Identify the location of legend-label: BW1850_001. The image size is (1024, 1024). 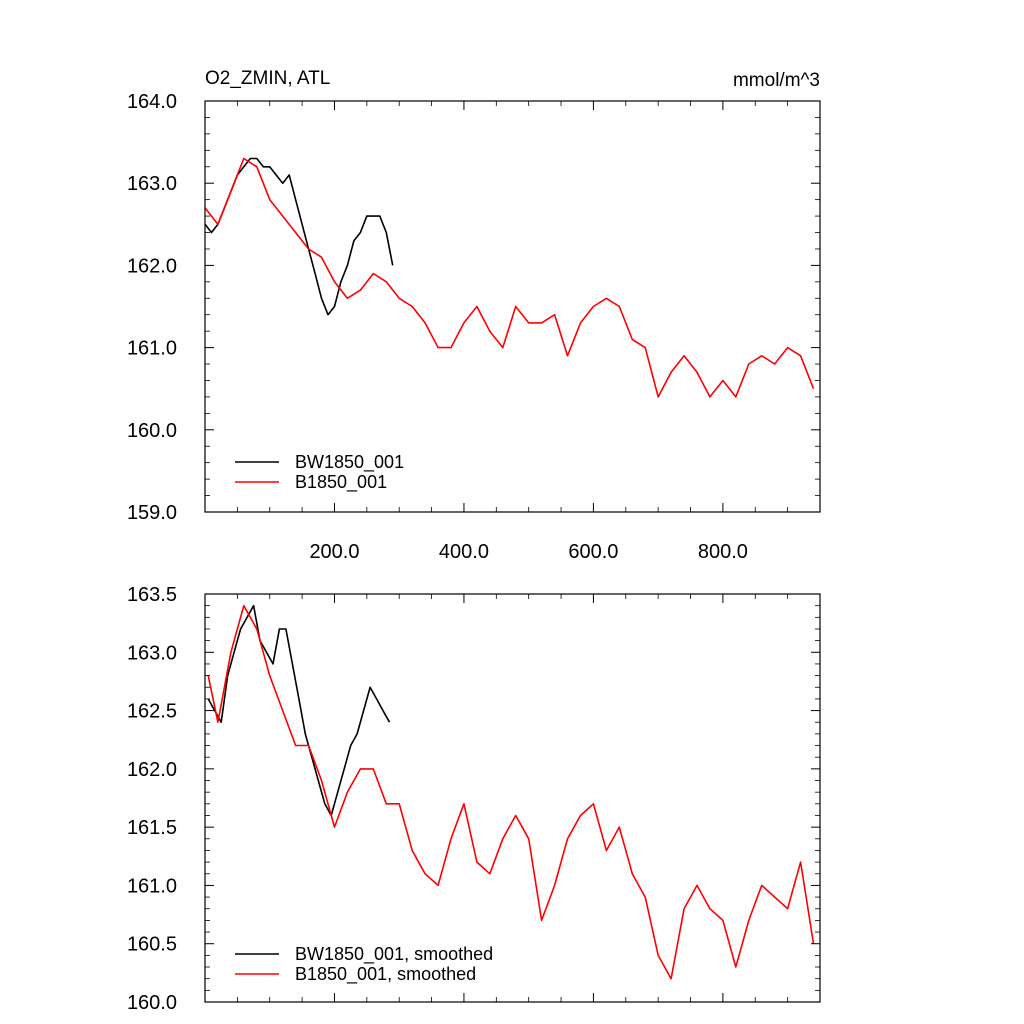
(349, 462).